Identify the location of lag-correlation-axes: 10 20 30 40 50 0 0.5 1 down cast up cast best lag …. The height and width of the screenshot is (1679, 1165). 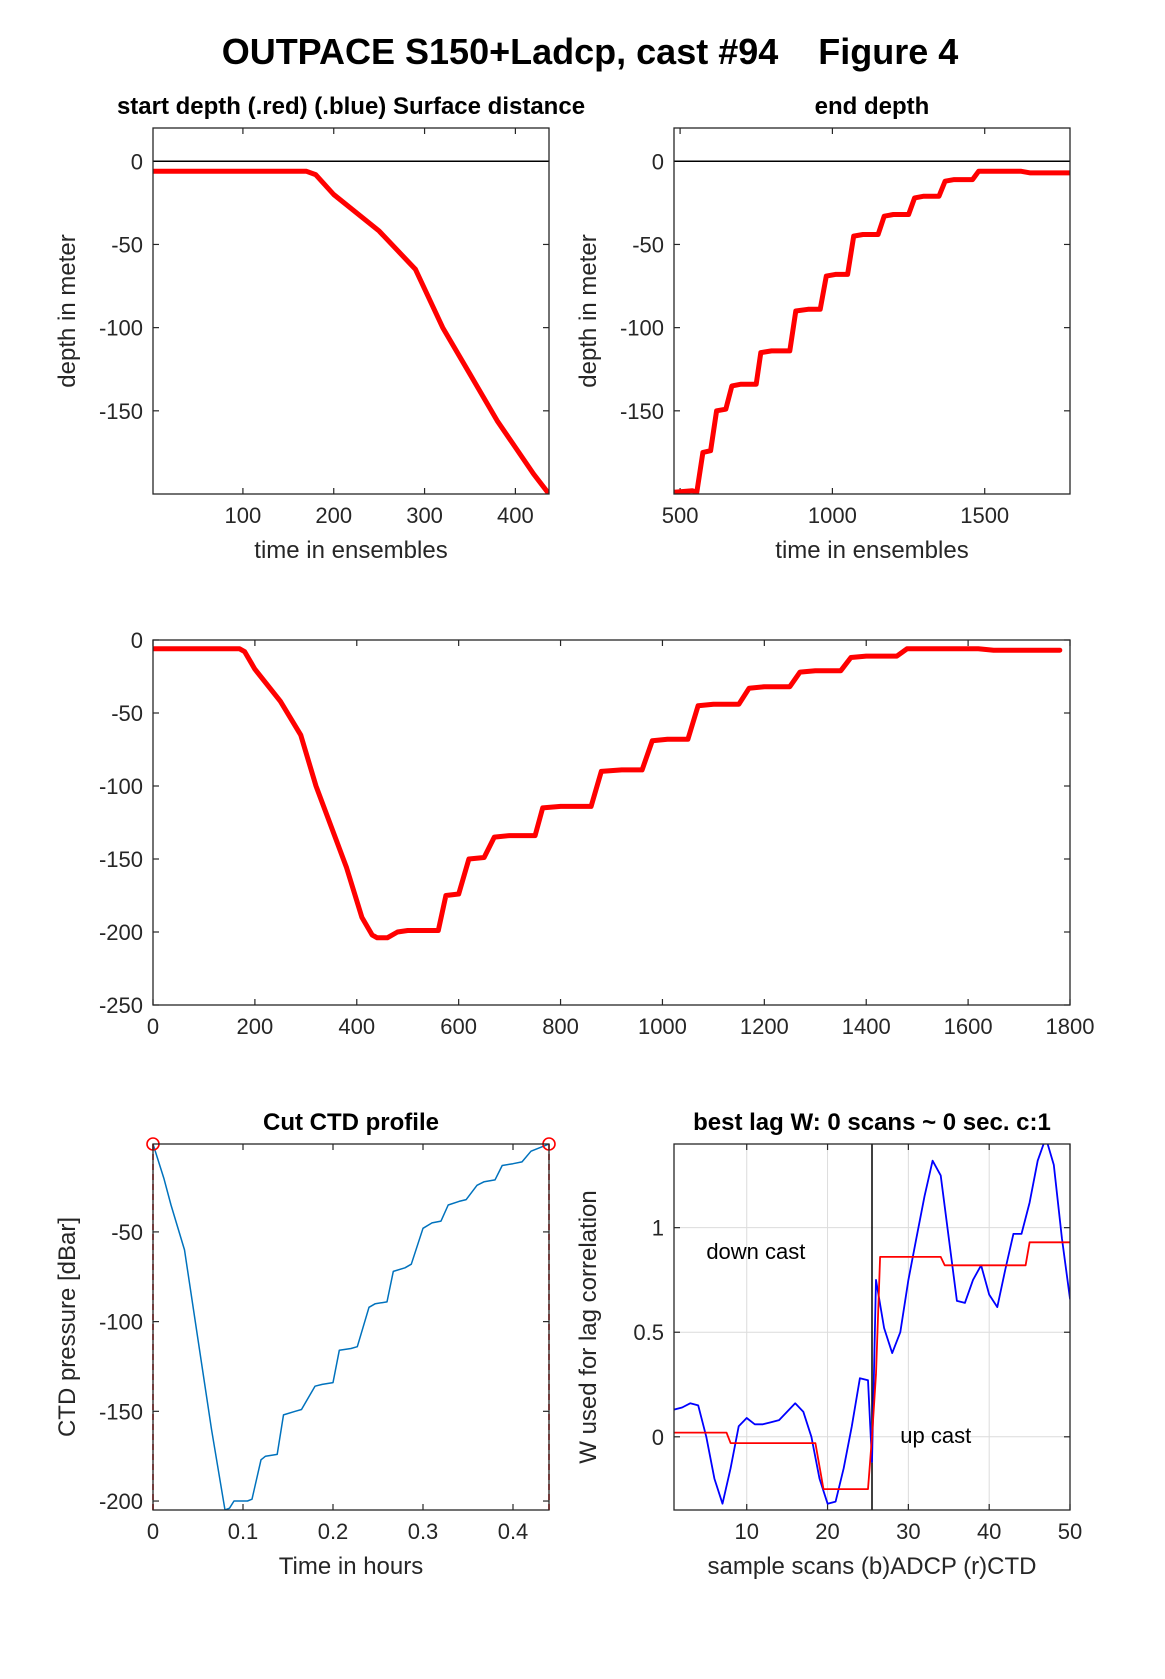
(828, 1344).